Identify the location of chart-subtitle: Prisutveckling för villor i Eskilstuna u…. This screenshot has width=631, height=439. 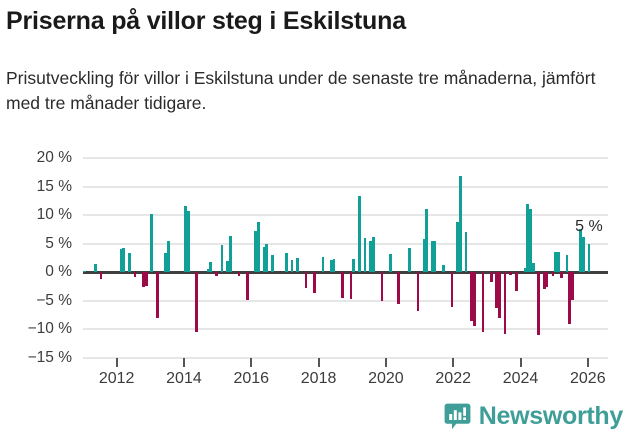
(301, 90).